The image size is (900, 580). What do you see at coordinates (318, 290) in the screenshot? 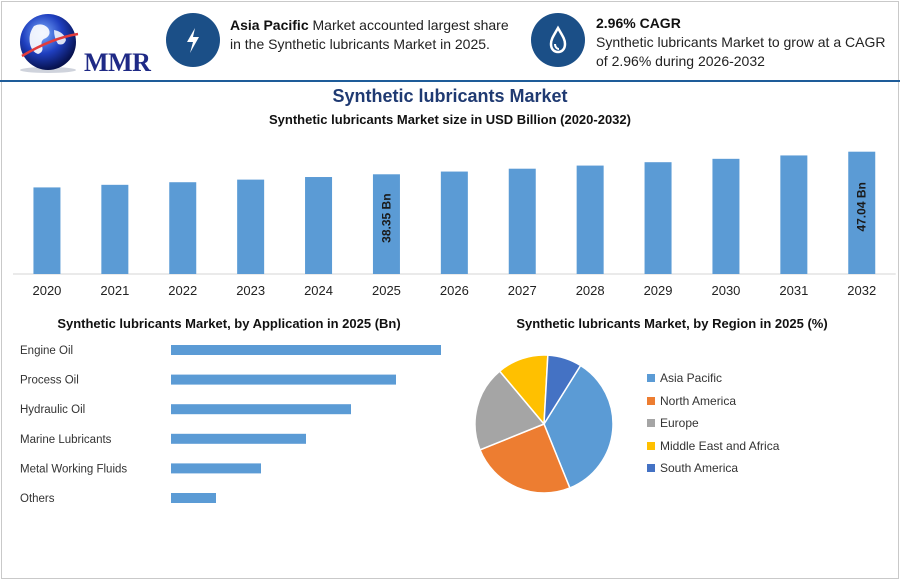
I see `x-tick-label: 2024` at bounding box center [318, 290].